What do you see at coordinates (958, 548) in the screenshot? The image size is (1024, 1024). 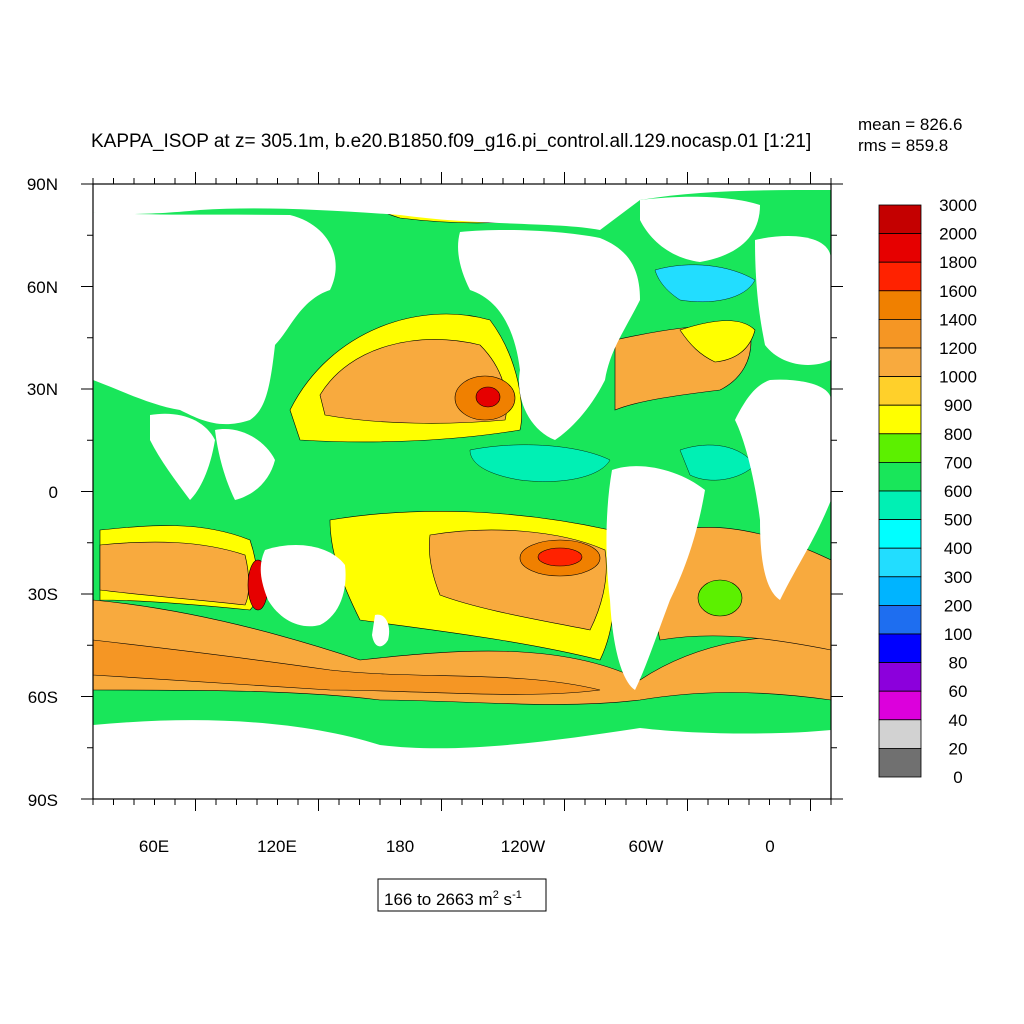 I see `colorbar-label: 400` at bounding box center [958, 548].